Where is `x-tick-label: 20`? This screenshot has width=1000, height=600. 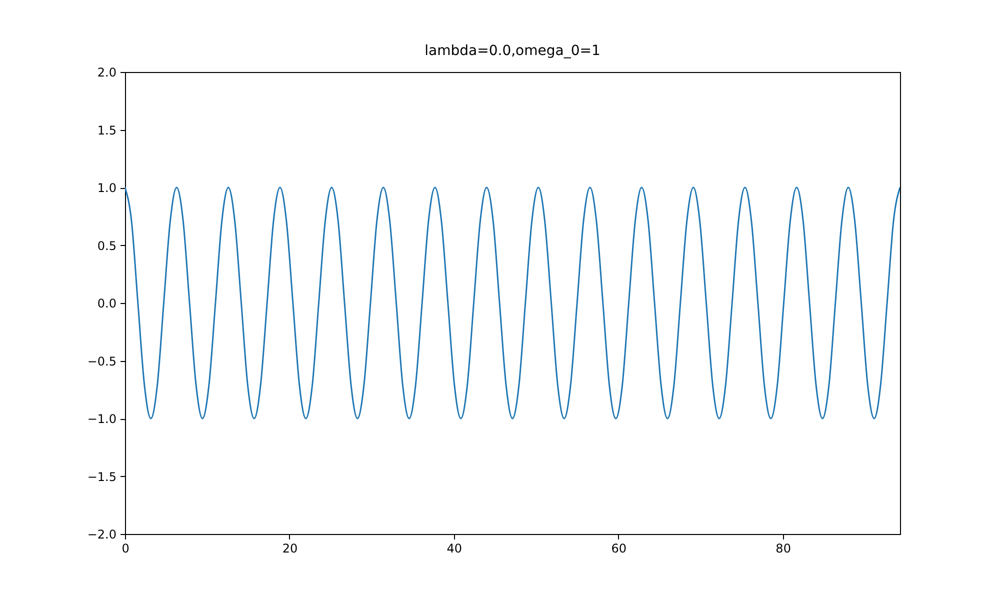
x-tick-label: 20 is located at coordinates (290, 549).